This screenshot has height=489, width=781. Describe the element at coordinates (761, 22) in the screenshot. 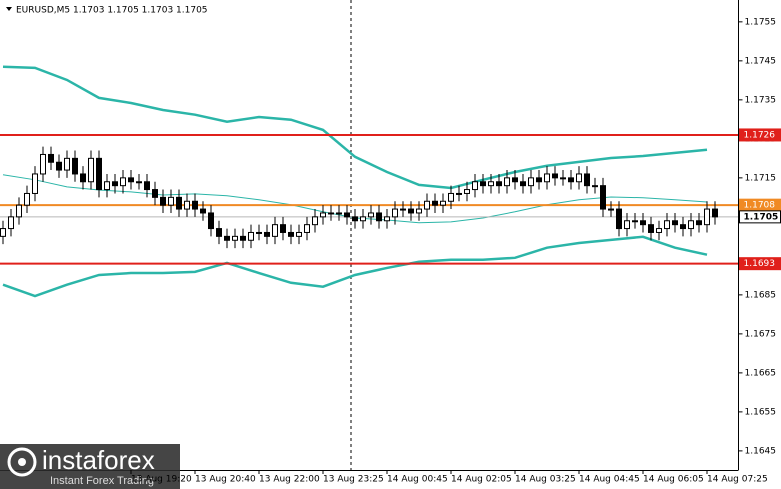

I see `y-tick-label: 1.1755` at that location.